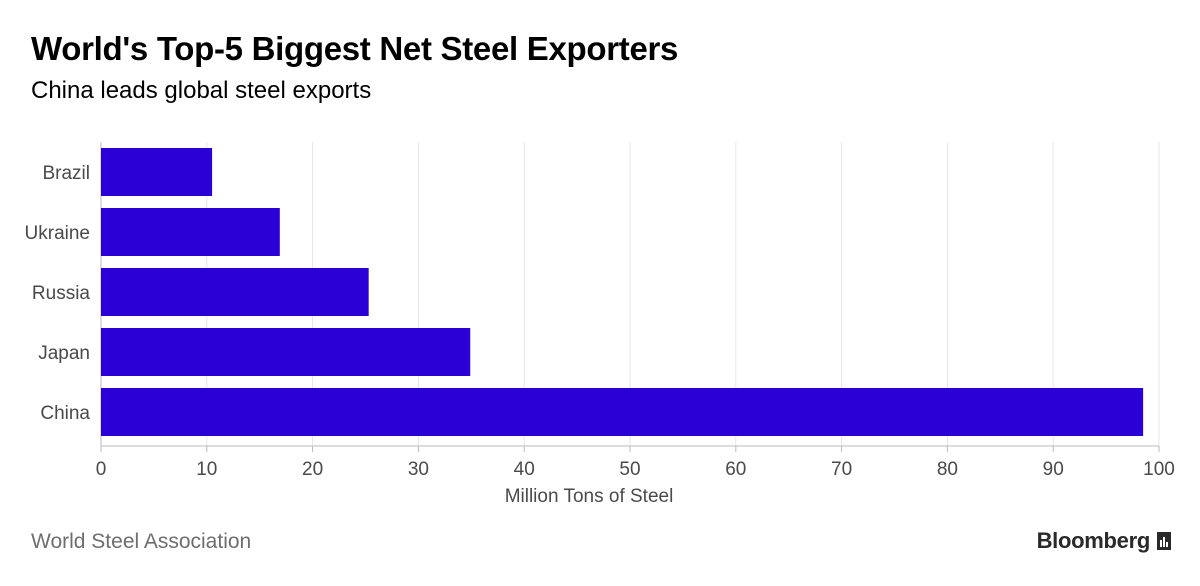 The image size is (1200, 586). Describe the element at coordinates (1159, 469) in the screenshot. I see `x-tick-label: 100` at that location.